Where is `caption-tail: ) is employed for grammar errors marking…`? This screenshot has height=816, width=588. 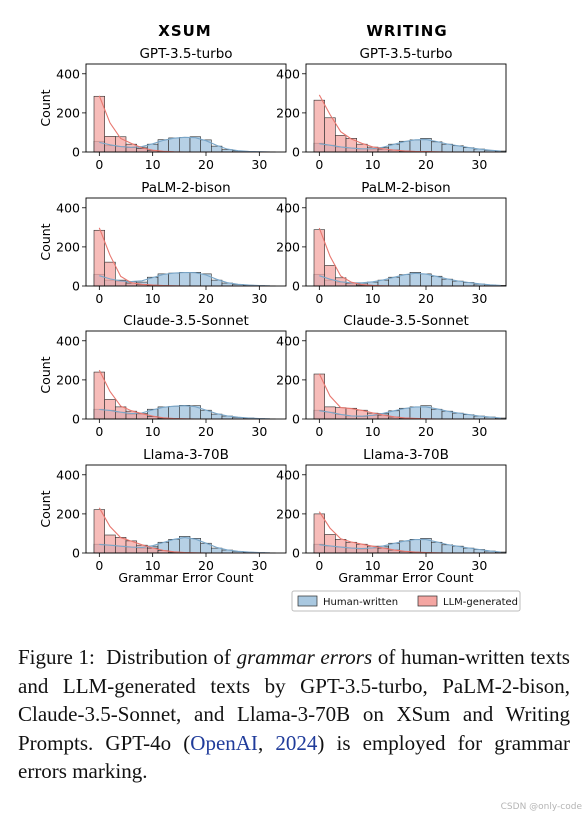
caption-tail: ) is employed for grammar errors marking… is located at coordinates (294, 757).